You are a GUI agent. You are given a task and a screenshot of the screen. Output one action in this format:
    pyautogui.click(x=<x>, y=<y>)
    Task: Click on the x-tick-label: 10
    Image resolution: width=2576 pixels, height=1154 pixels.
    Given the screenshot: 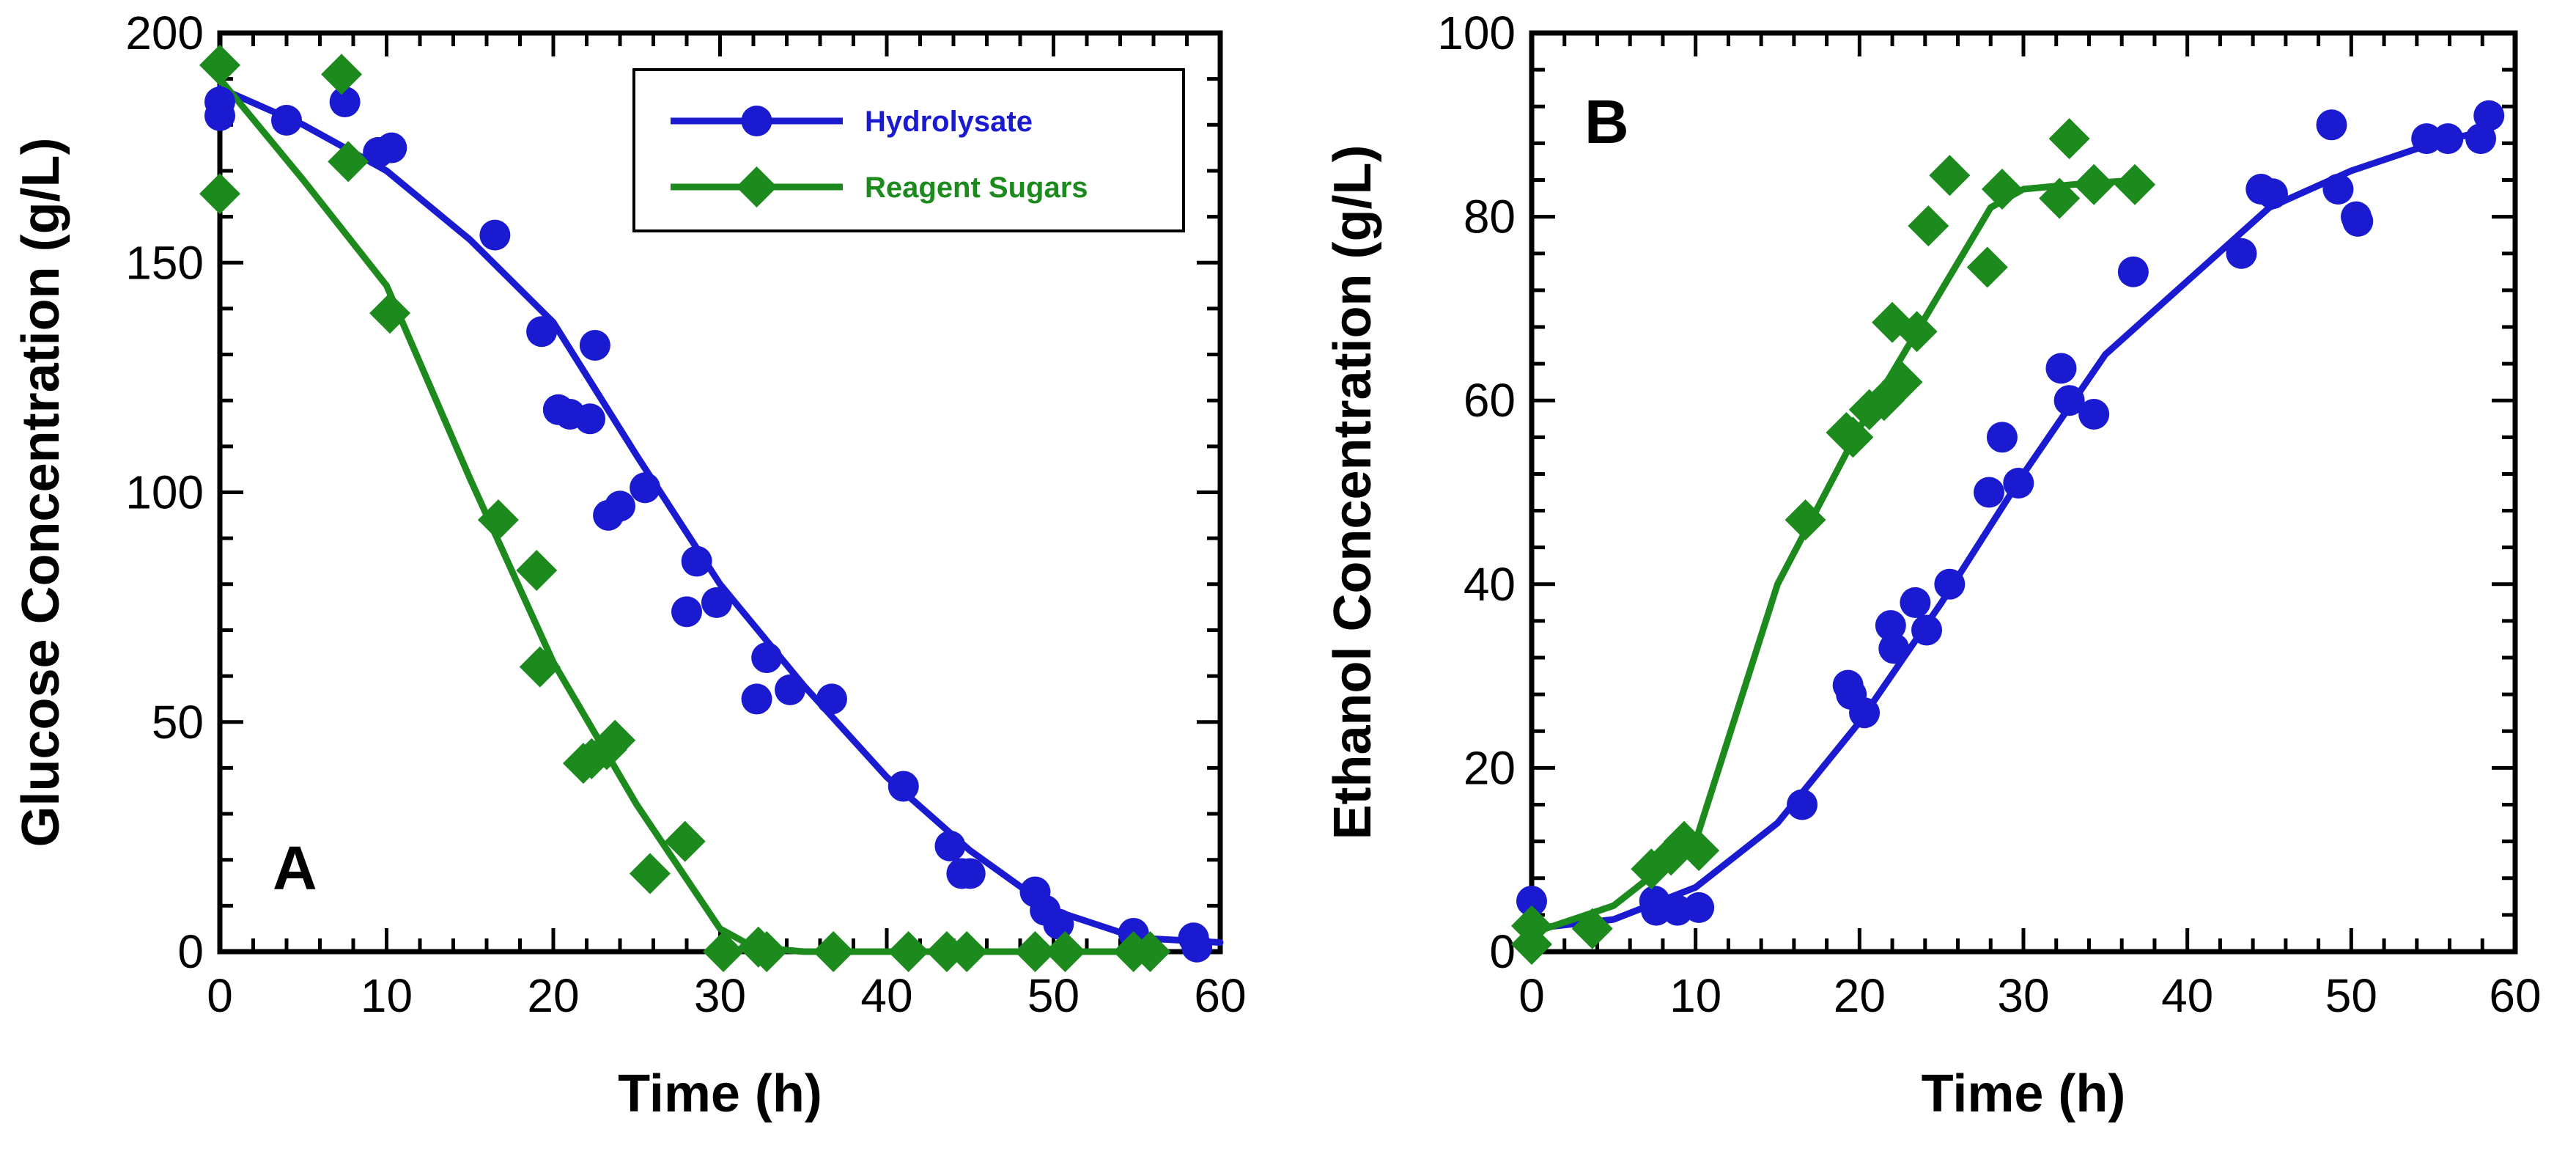 What is the action you would take?
    pyautogui.click(x=1695, y=995)
    